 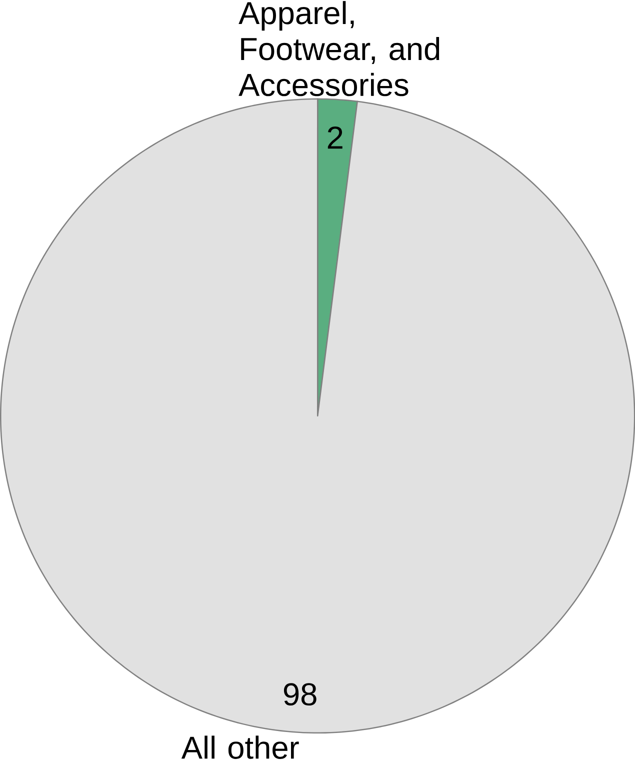 I want to click on slice-label: Apparel, Footwear, and Accessories, so click(x=339, y=48).